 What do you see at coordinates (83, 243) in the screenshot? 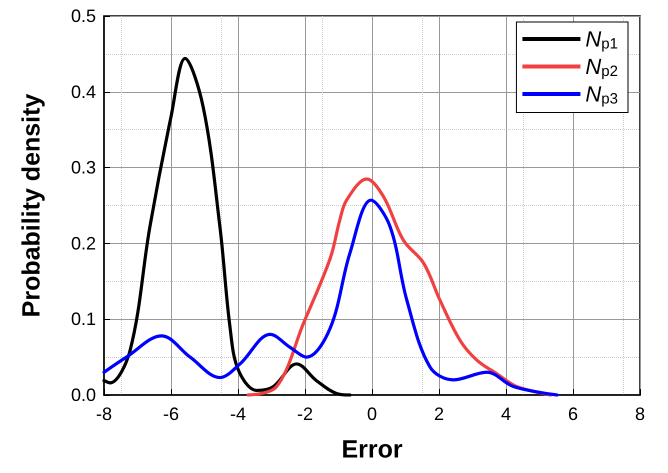
I see `y-tick-label: 0.2` at bounding box center [83, 243].